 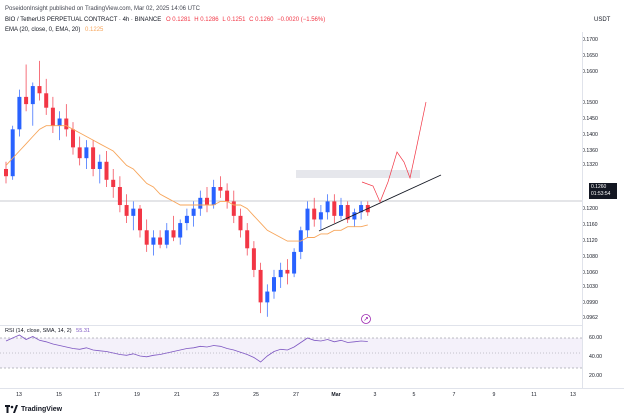 What do you see at coordinates (301, 20) in the screenshot?
I see `ohlc-change: −0.0020 (−1.56%)` at bounding box center [301, 20].